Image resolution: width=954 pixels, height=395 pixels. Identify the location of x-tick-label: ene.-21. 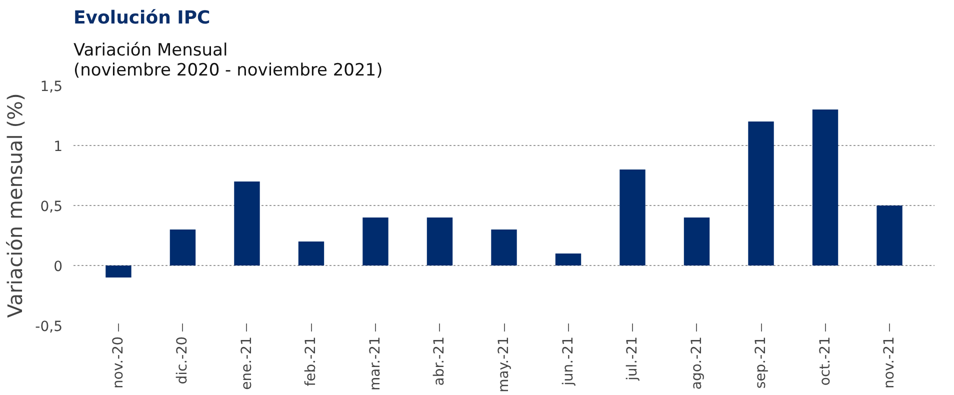
(246, 363).